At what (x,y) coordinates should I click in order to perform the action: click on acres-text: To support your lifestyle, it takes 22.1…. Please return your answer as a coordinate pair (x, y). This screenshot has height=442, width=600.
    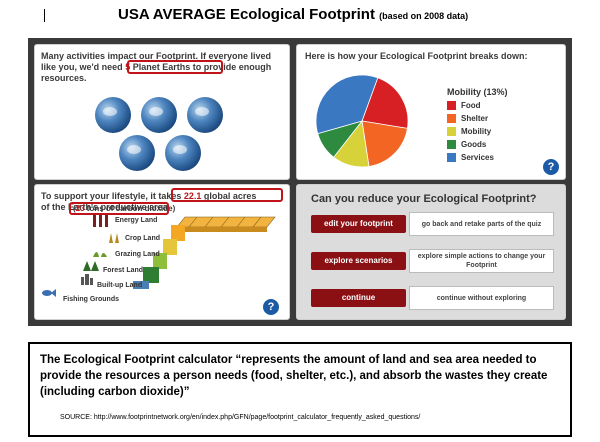
    Looking at the image, I should click on (149, 201).